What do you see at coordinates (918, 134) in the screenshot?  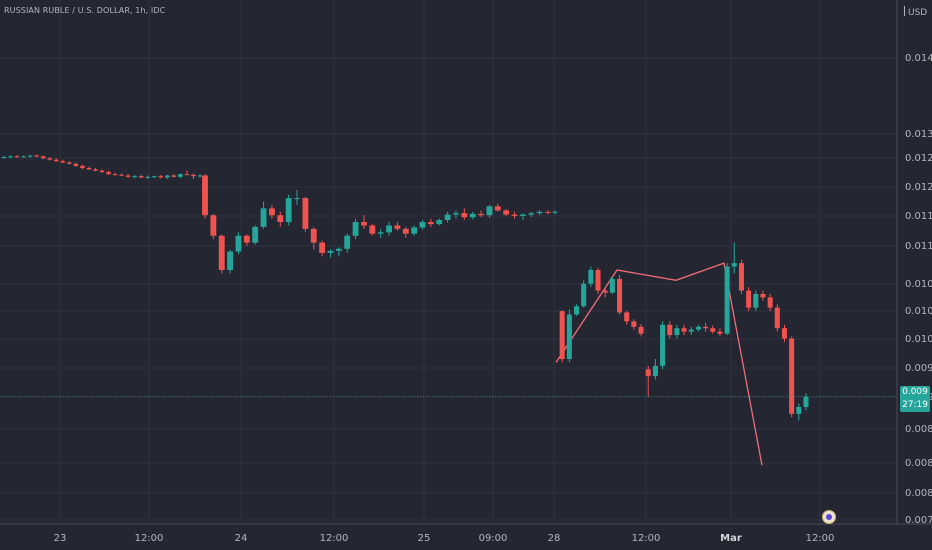 I see `price-tick-label: 0.013` at bounding box center [918, 134].